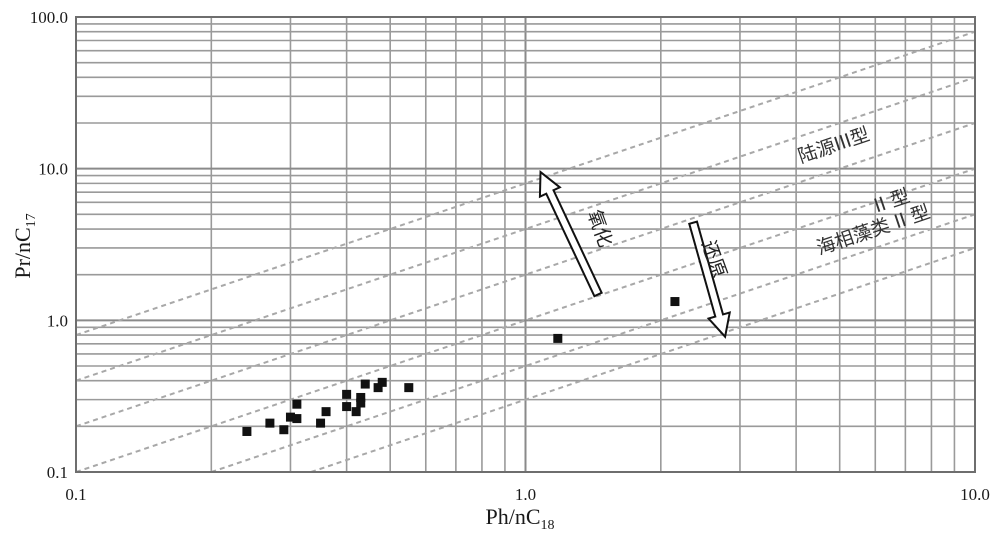  What do you see at coordinates (53, 169) in the screenshot?
I see `y-tick-label: 10.0` at bounding box center [53, 169].